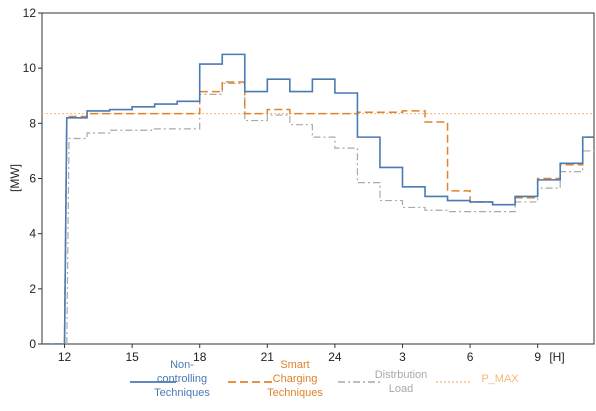  Describe the element at coordinates (295, 379) in the screenshot. I see `legend-label-1: Smart Charging Techniques` at that location.